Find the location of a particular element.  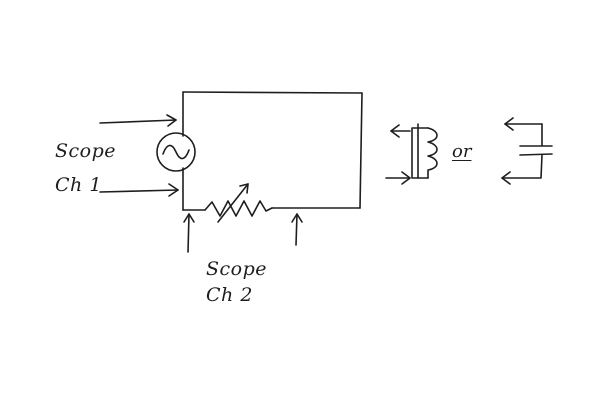

scope-ch2-label: Scope Ch 2 is located at coordinates (251, 282).